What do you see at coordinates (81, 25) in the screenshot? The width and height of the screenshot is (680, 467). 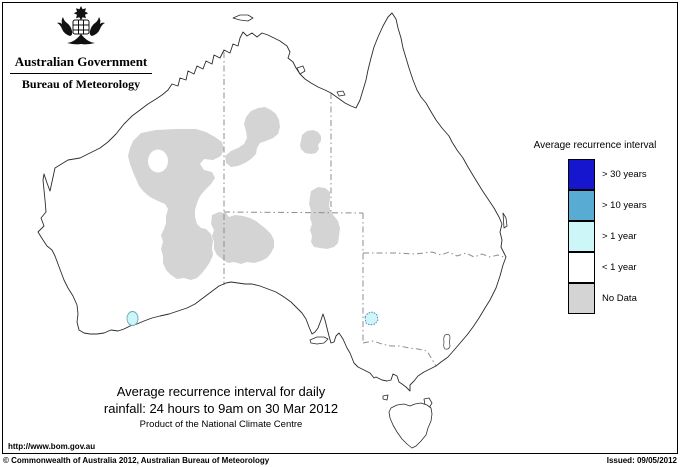 I see `coat-of-arms-icon` at bounding box center [81, 25].